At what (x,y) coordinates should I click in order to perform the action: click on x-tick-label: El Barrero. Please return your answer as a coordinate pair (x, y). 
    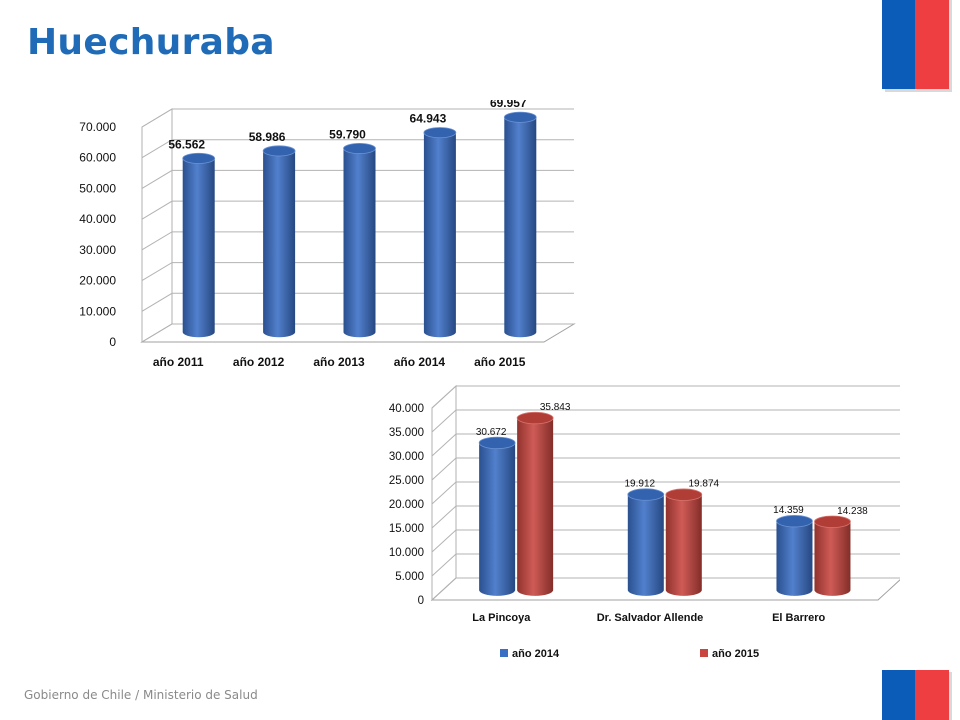
    Looking at the image, I should click on (798, 618).